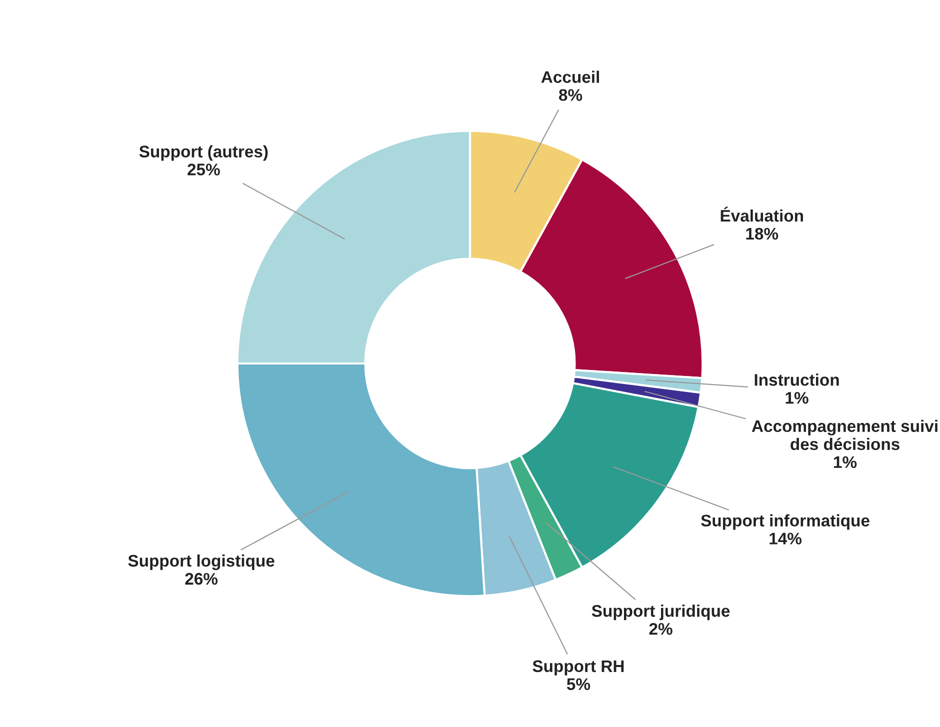 The image size is (940, 727). Describe the element at coordinates (796, 380) in the screenshot. I see `slice-label: Instruction` at that location.